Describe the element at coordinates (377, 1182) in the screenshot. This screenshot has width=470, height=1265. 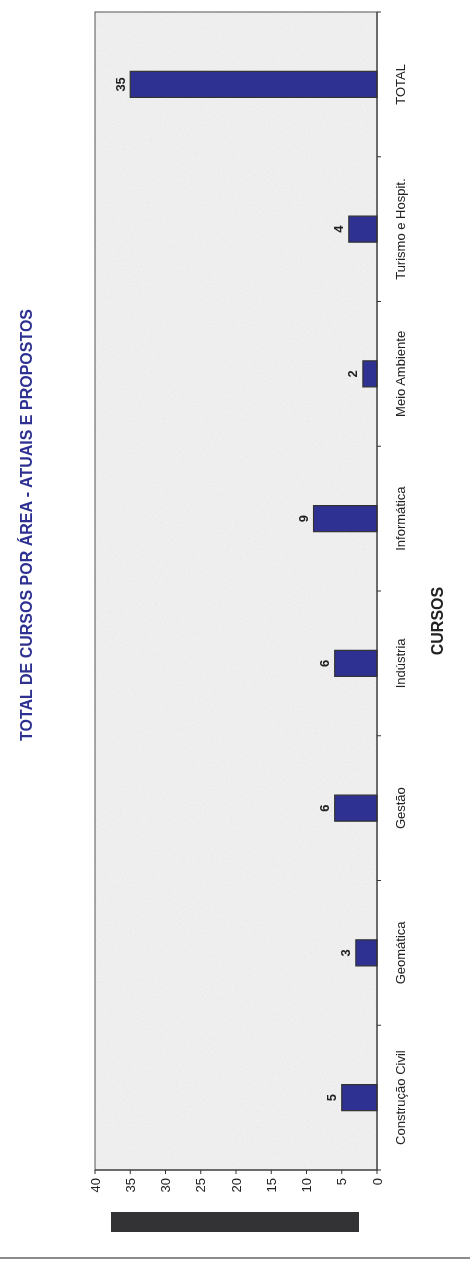
I see `x-tick-label: 0` at that location.